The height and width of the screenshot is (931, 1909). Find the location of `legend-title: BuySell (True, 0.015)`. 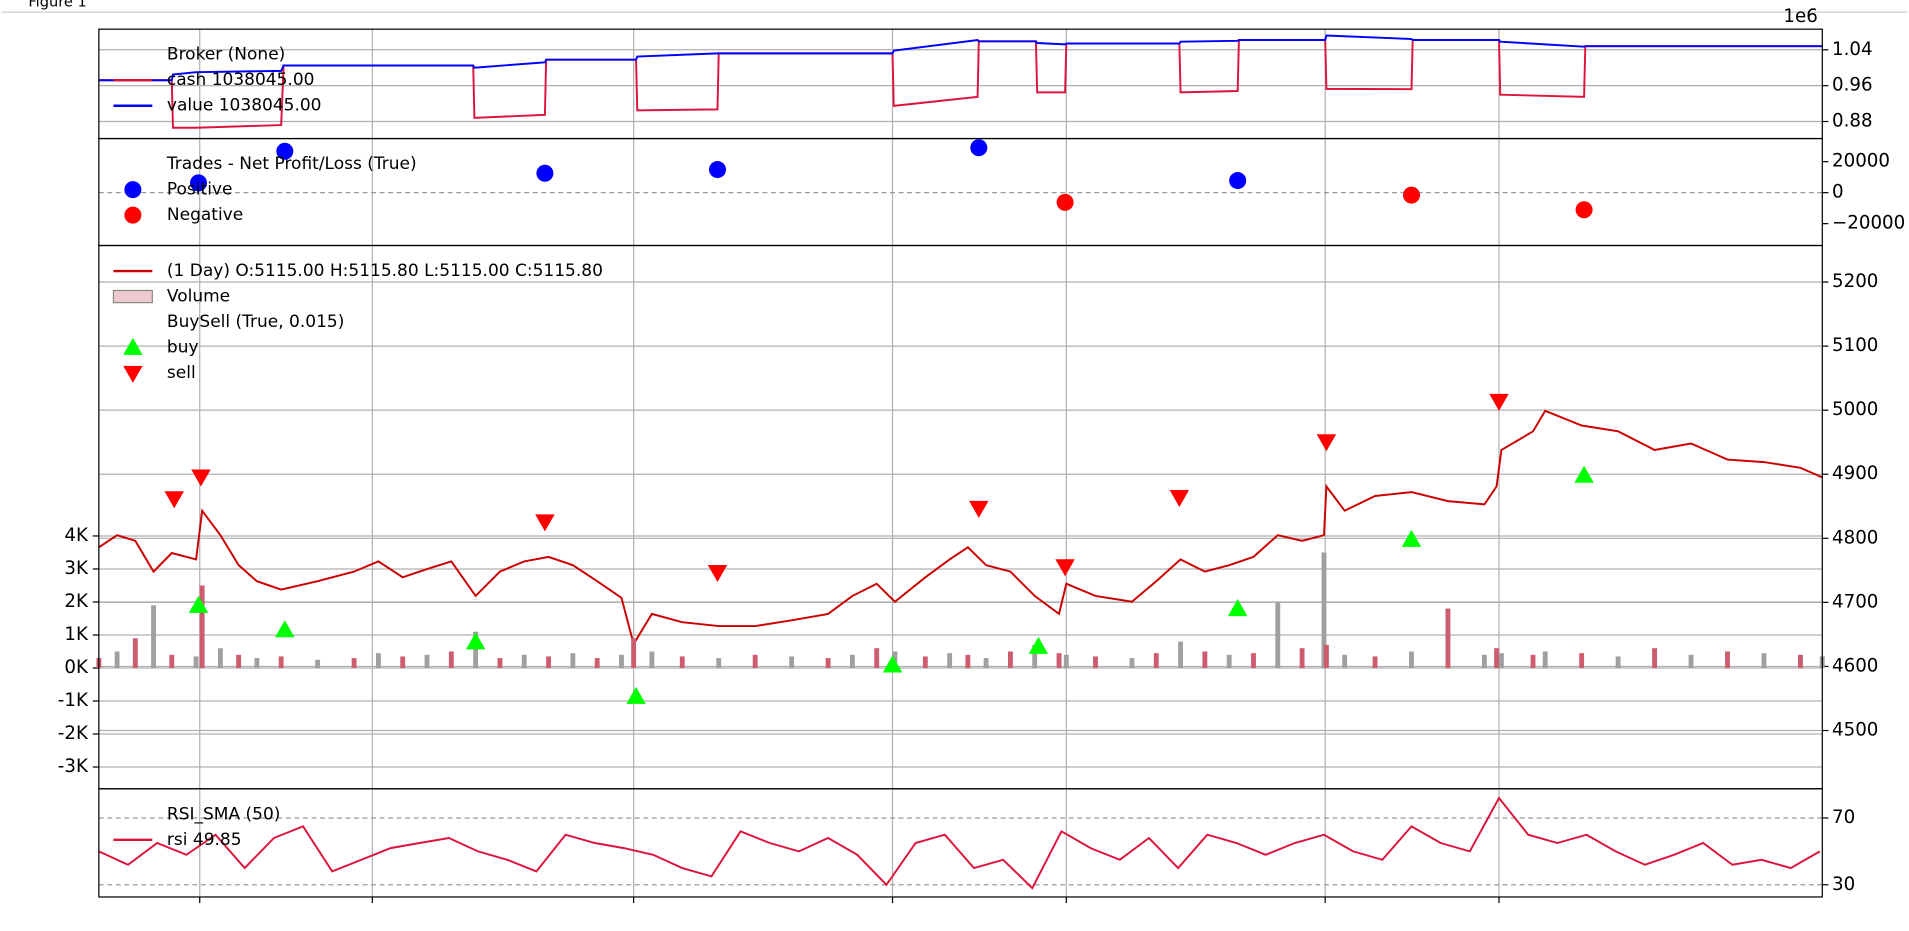

legend-title: BuySell (True, 0.015) is located at coordinates (255, 322).